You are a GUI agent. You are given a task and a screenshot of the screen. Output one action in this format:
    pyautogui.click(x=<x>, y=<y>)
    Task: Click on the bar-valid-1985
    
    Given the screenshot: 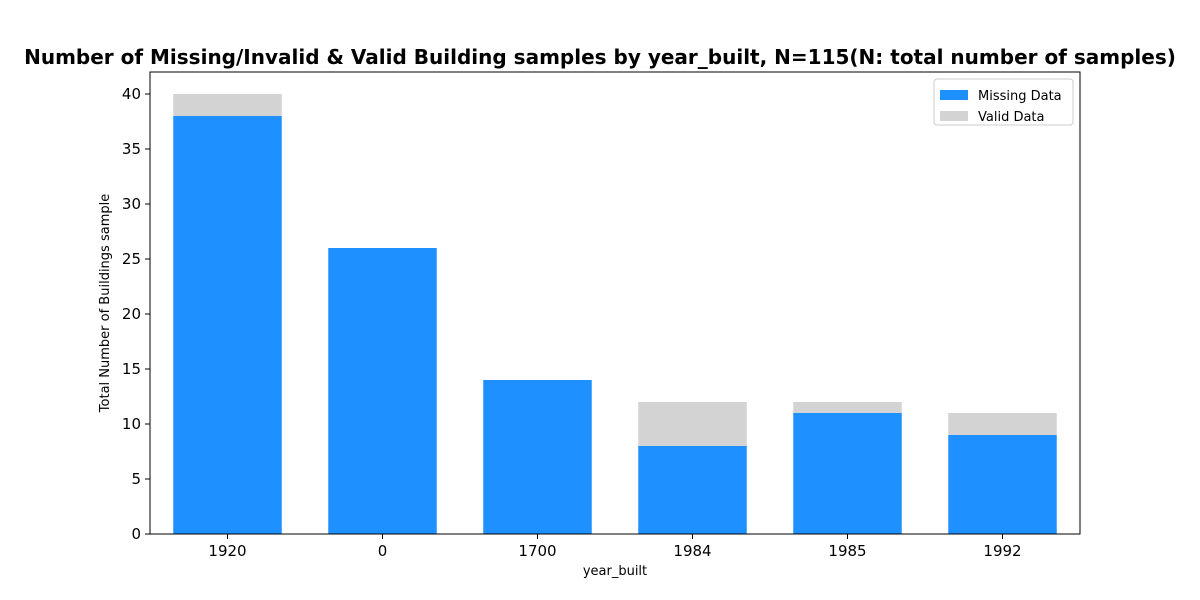 What is the action you would take?
    pyautogui.click(x=847, y=407)
    